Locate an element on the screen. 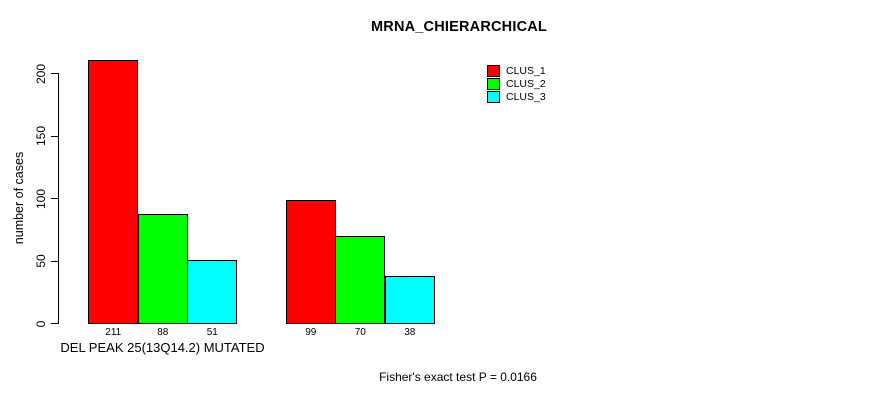 This screenshot has width=890, height=400. legend-label: CLUS_2 is located at coordinates (526, 83).